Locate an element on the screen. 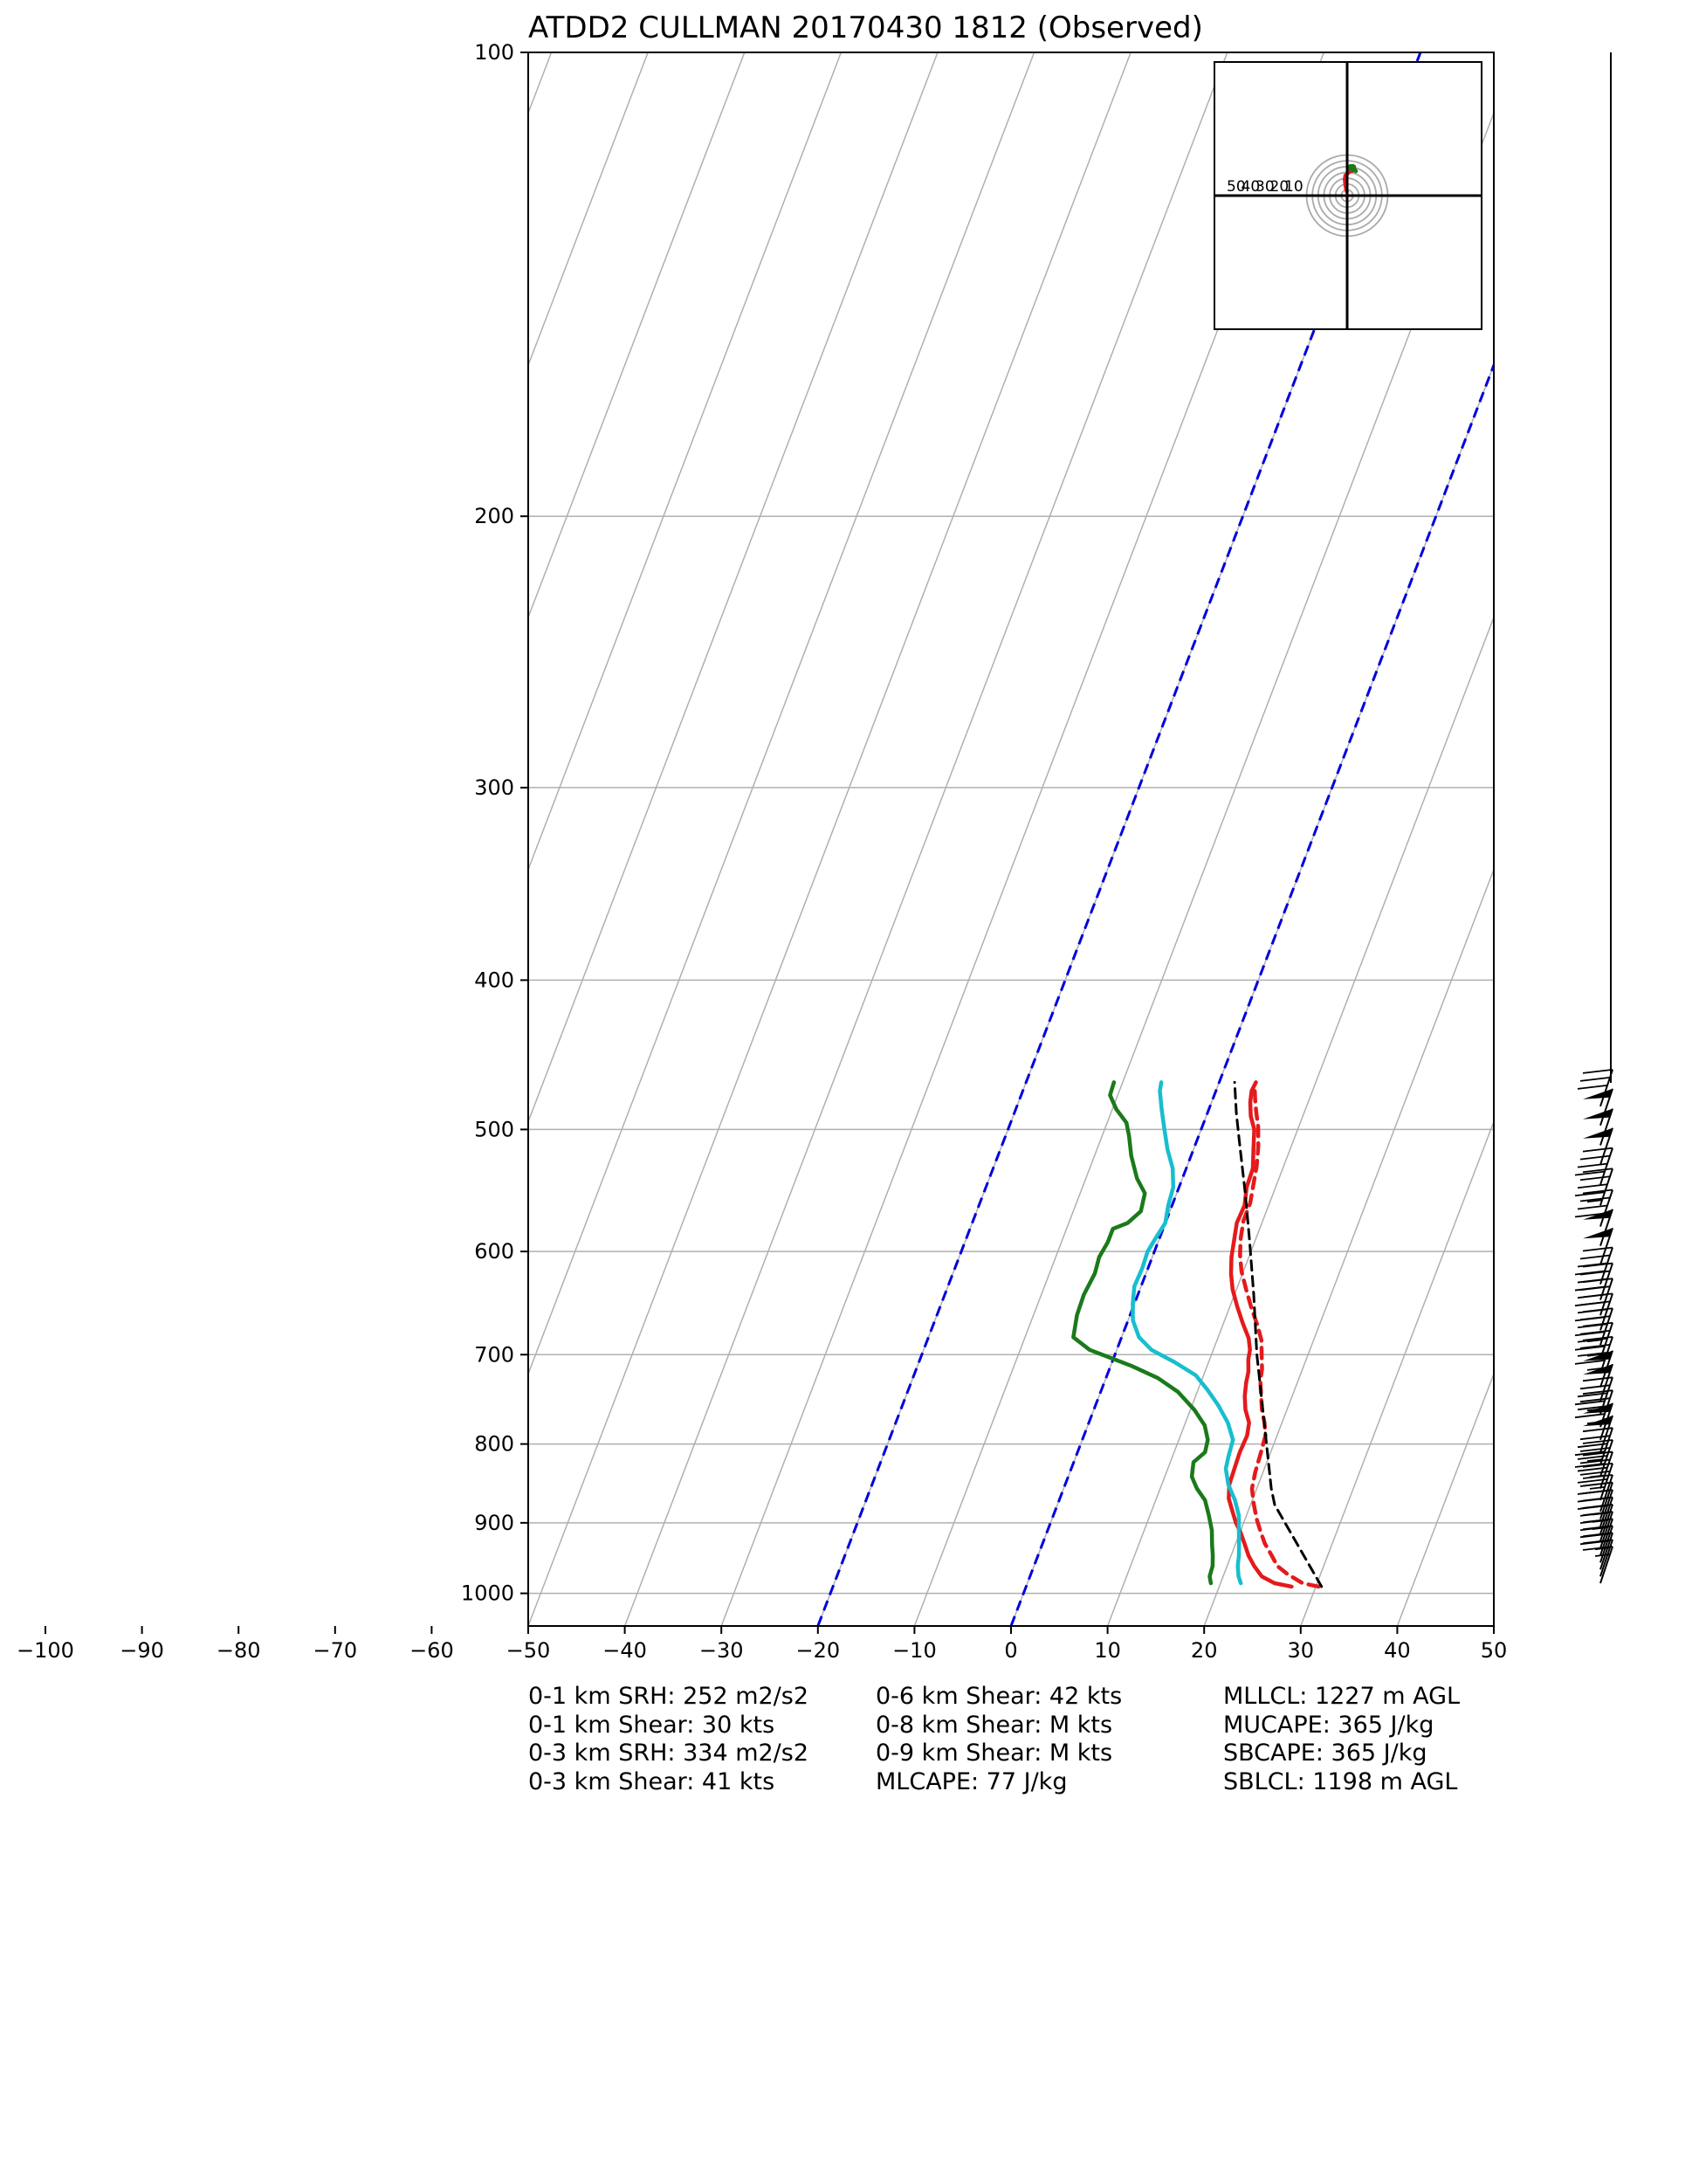 This screenshot has width=1699, height=2184. hodograph-ring-label: 50 is located at coordinates (1236, 187).